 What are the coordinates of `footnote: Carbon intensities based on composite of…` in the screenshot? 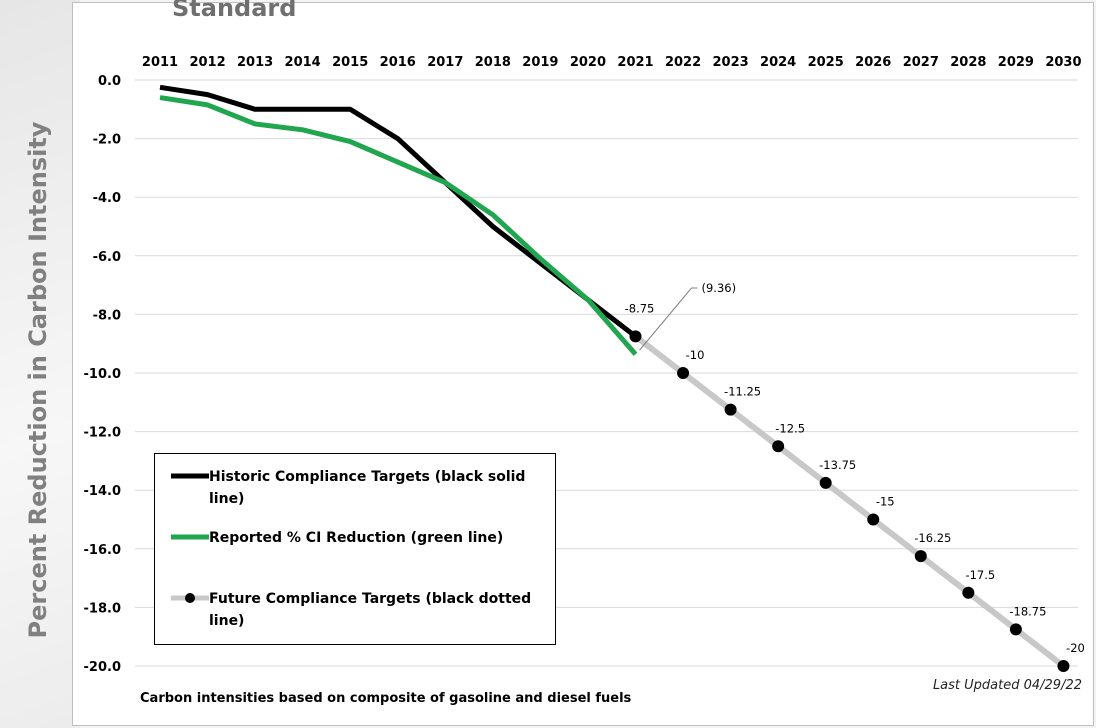 It's located at (386, 698).